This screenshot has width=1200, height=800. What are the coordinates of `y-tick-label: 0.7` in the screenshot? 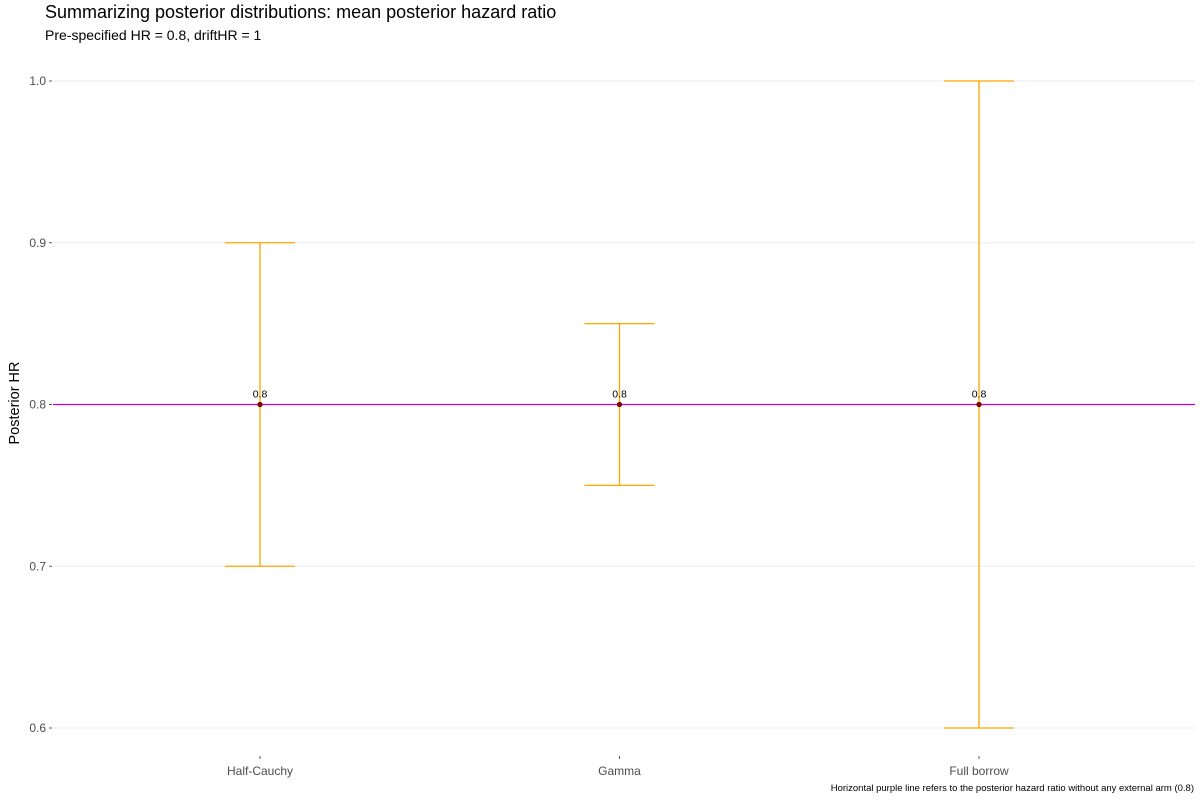 It's located at (37, 566).